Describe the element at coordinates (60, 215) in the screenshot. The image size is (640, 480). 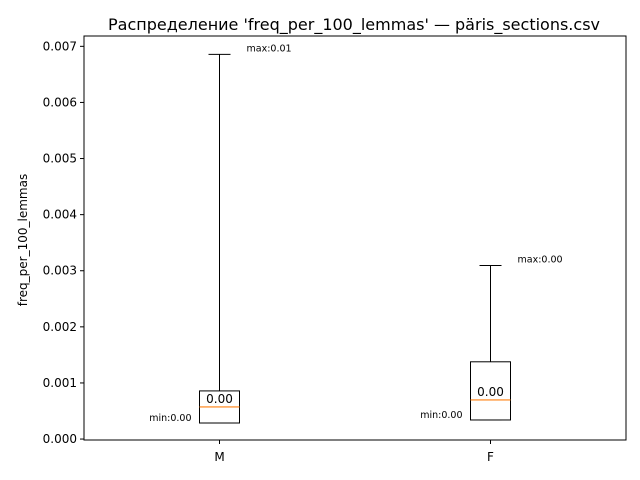
I see `y-tick-label: 0.004` at that location.